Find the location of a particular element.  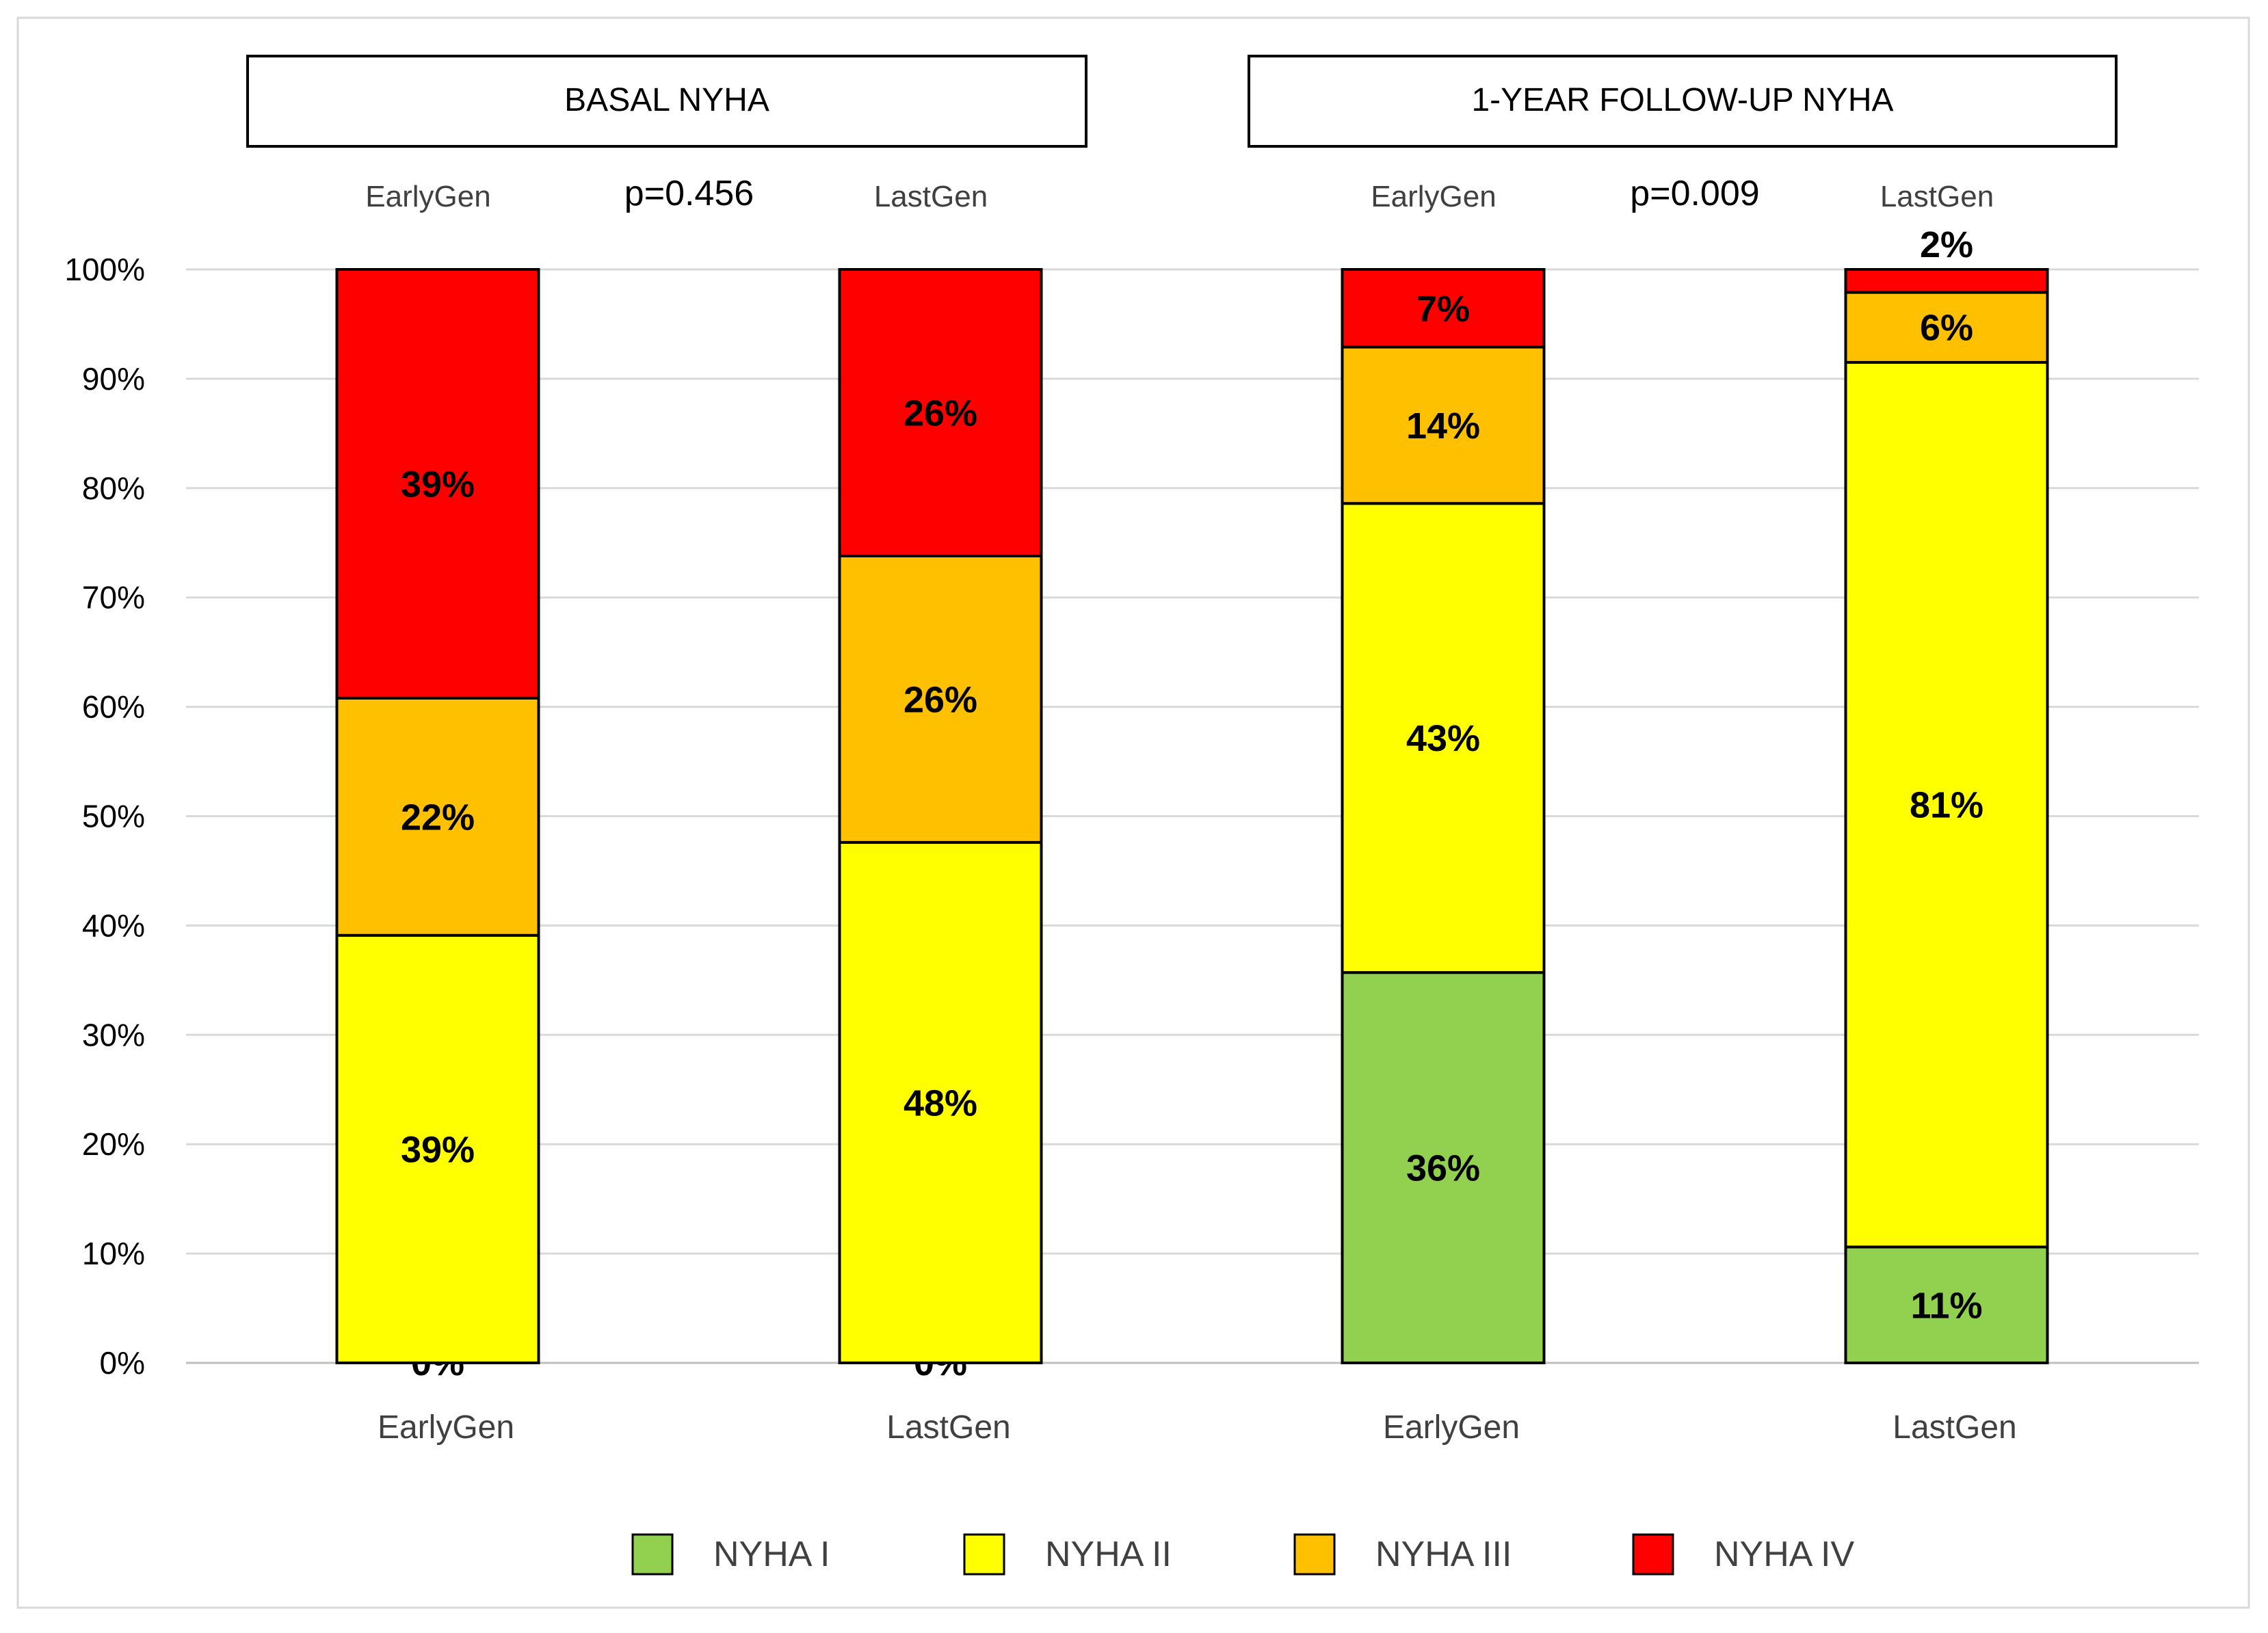

y-tick-label: 60% is located at coordinates (113, 707).